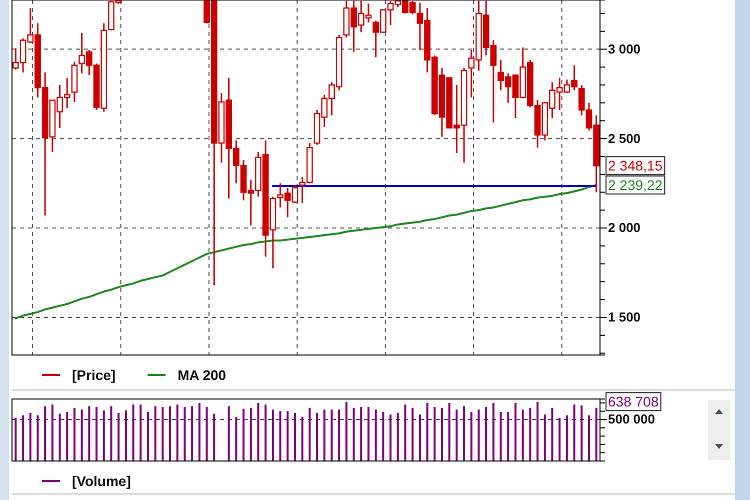 The width and height of the screenshot is (750, 500). I want to click on legend-label: [Volume], so click(101, 480).